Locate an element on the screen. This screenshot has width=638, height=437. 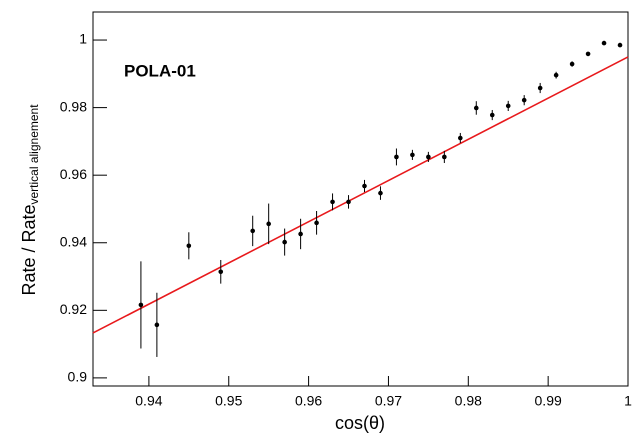
y-axis-title-main: Rate / Rate is located at coordinates (29, 250).